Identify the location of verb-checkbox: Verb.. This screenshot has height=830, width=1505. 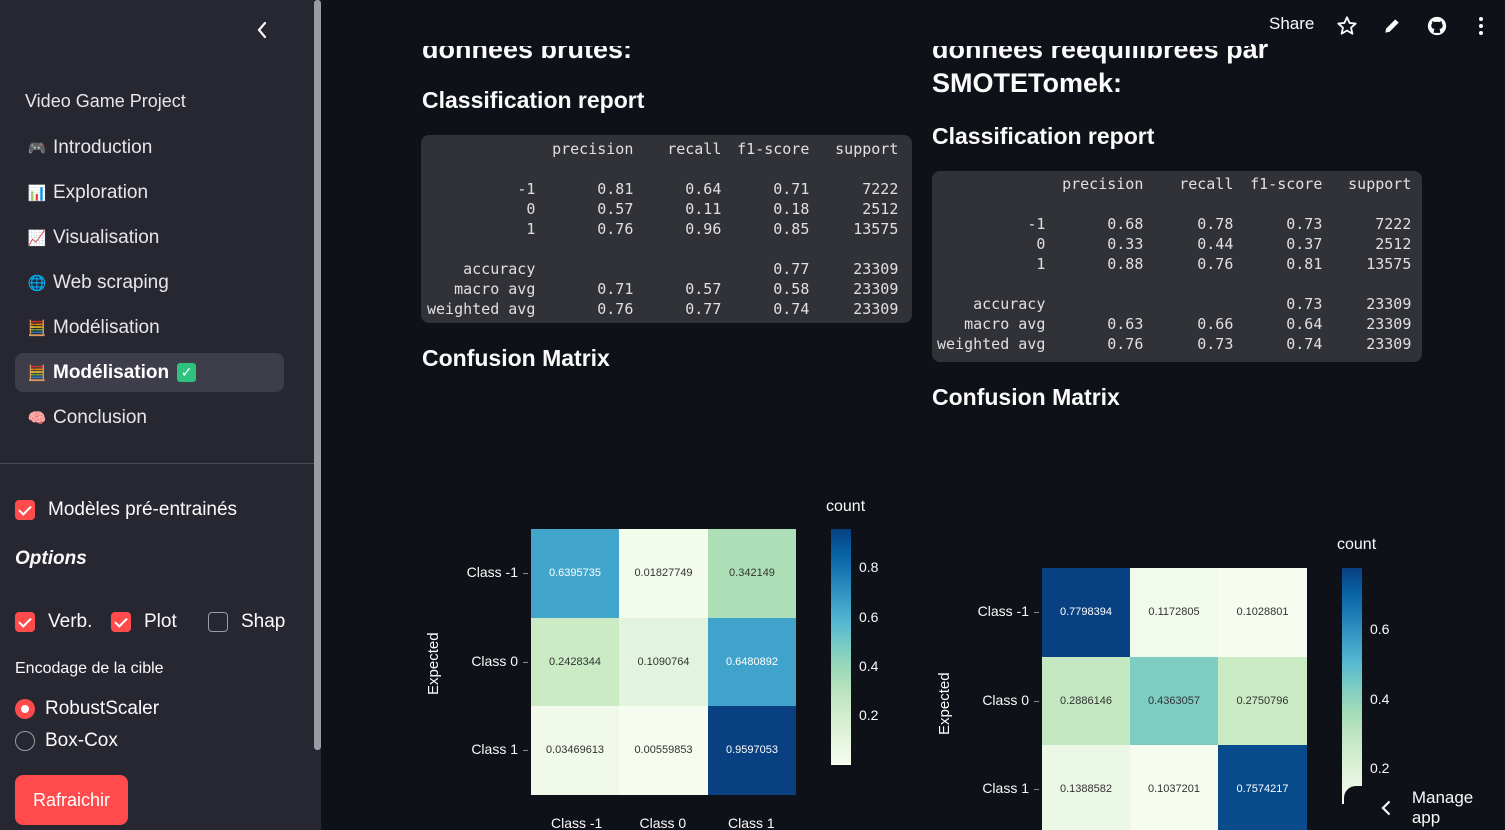
(53, 622).